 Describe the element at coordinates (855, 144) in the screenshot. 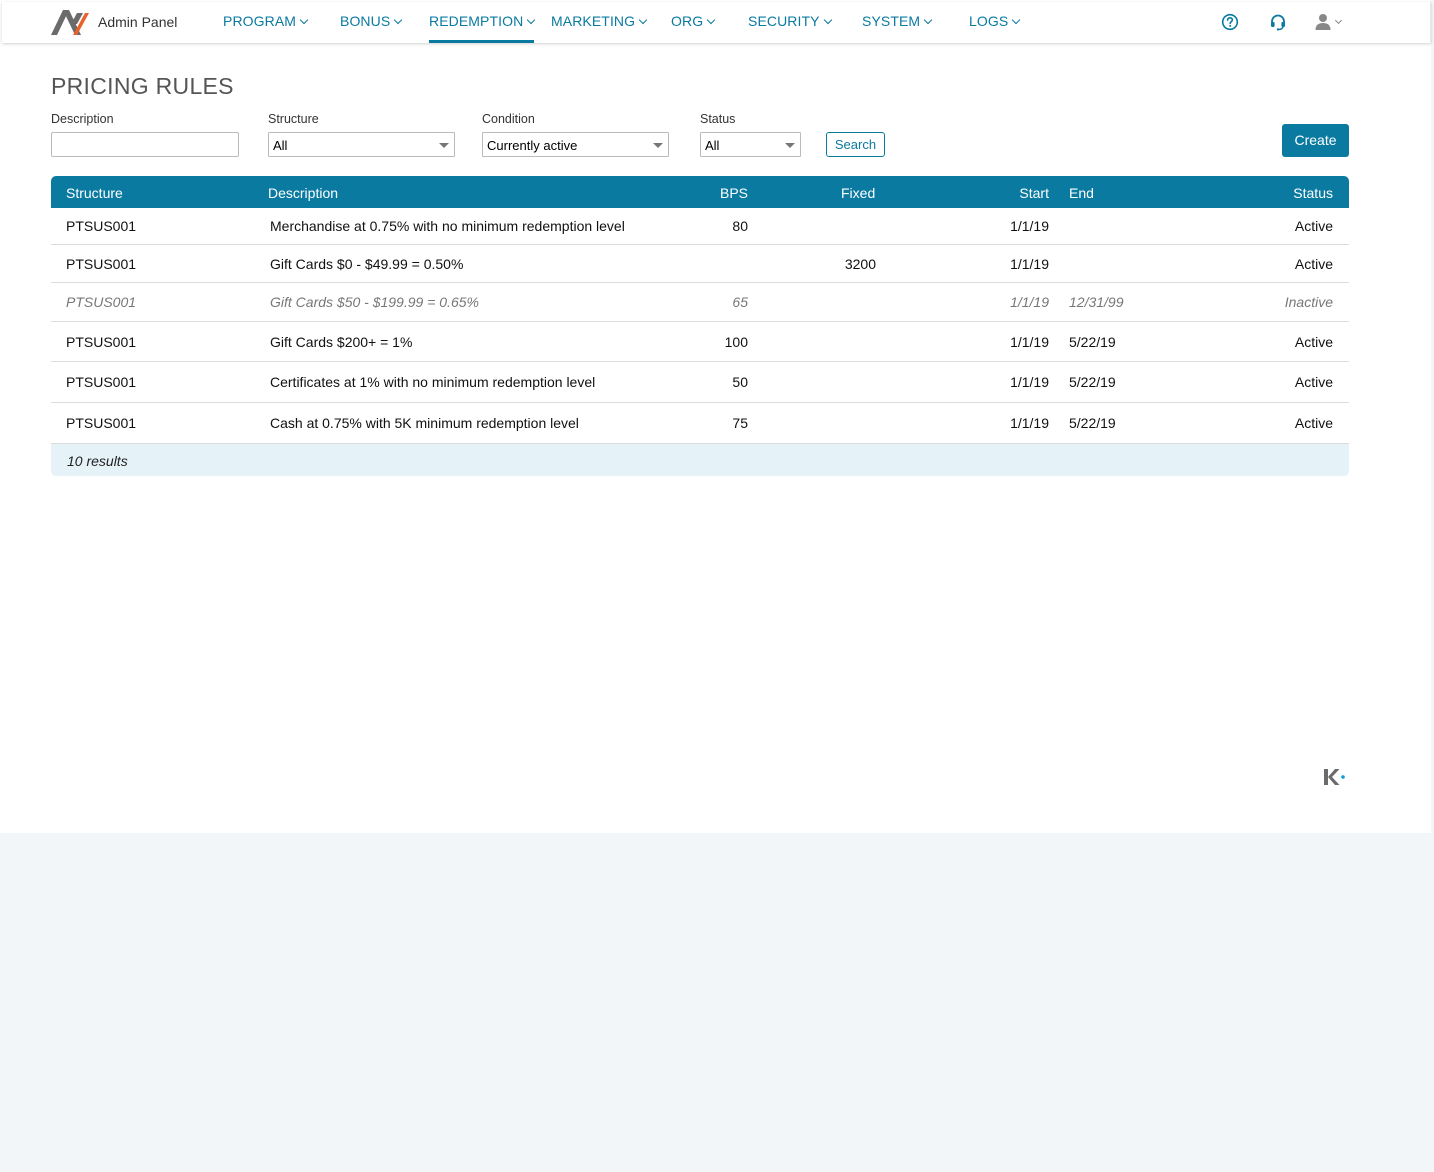

I see `search-button: Search` at that location.